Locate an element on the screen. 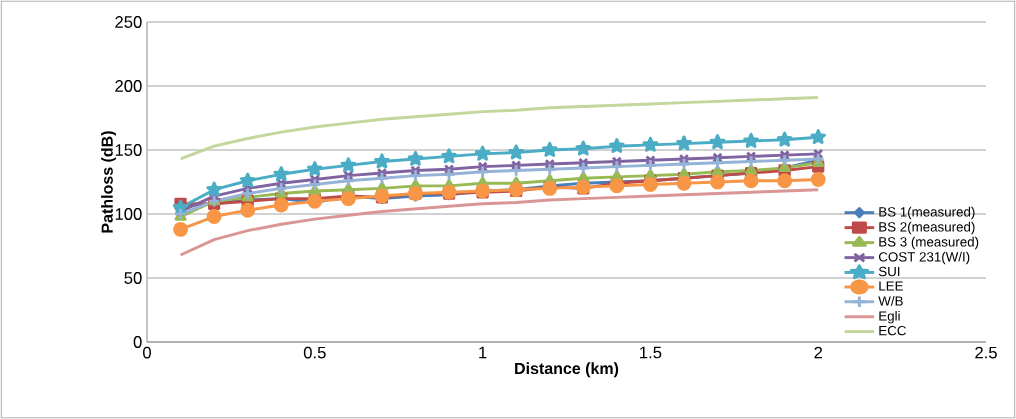 The height and width of the screenshot is (419, 1016). y-tick-label: 100 is located at coordinates (128, 214).